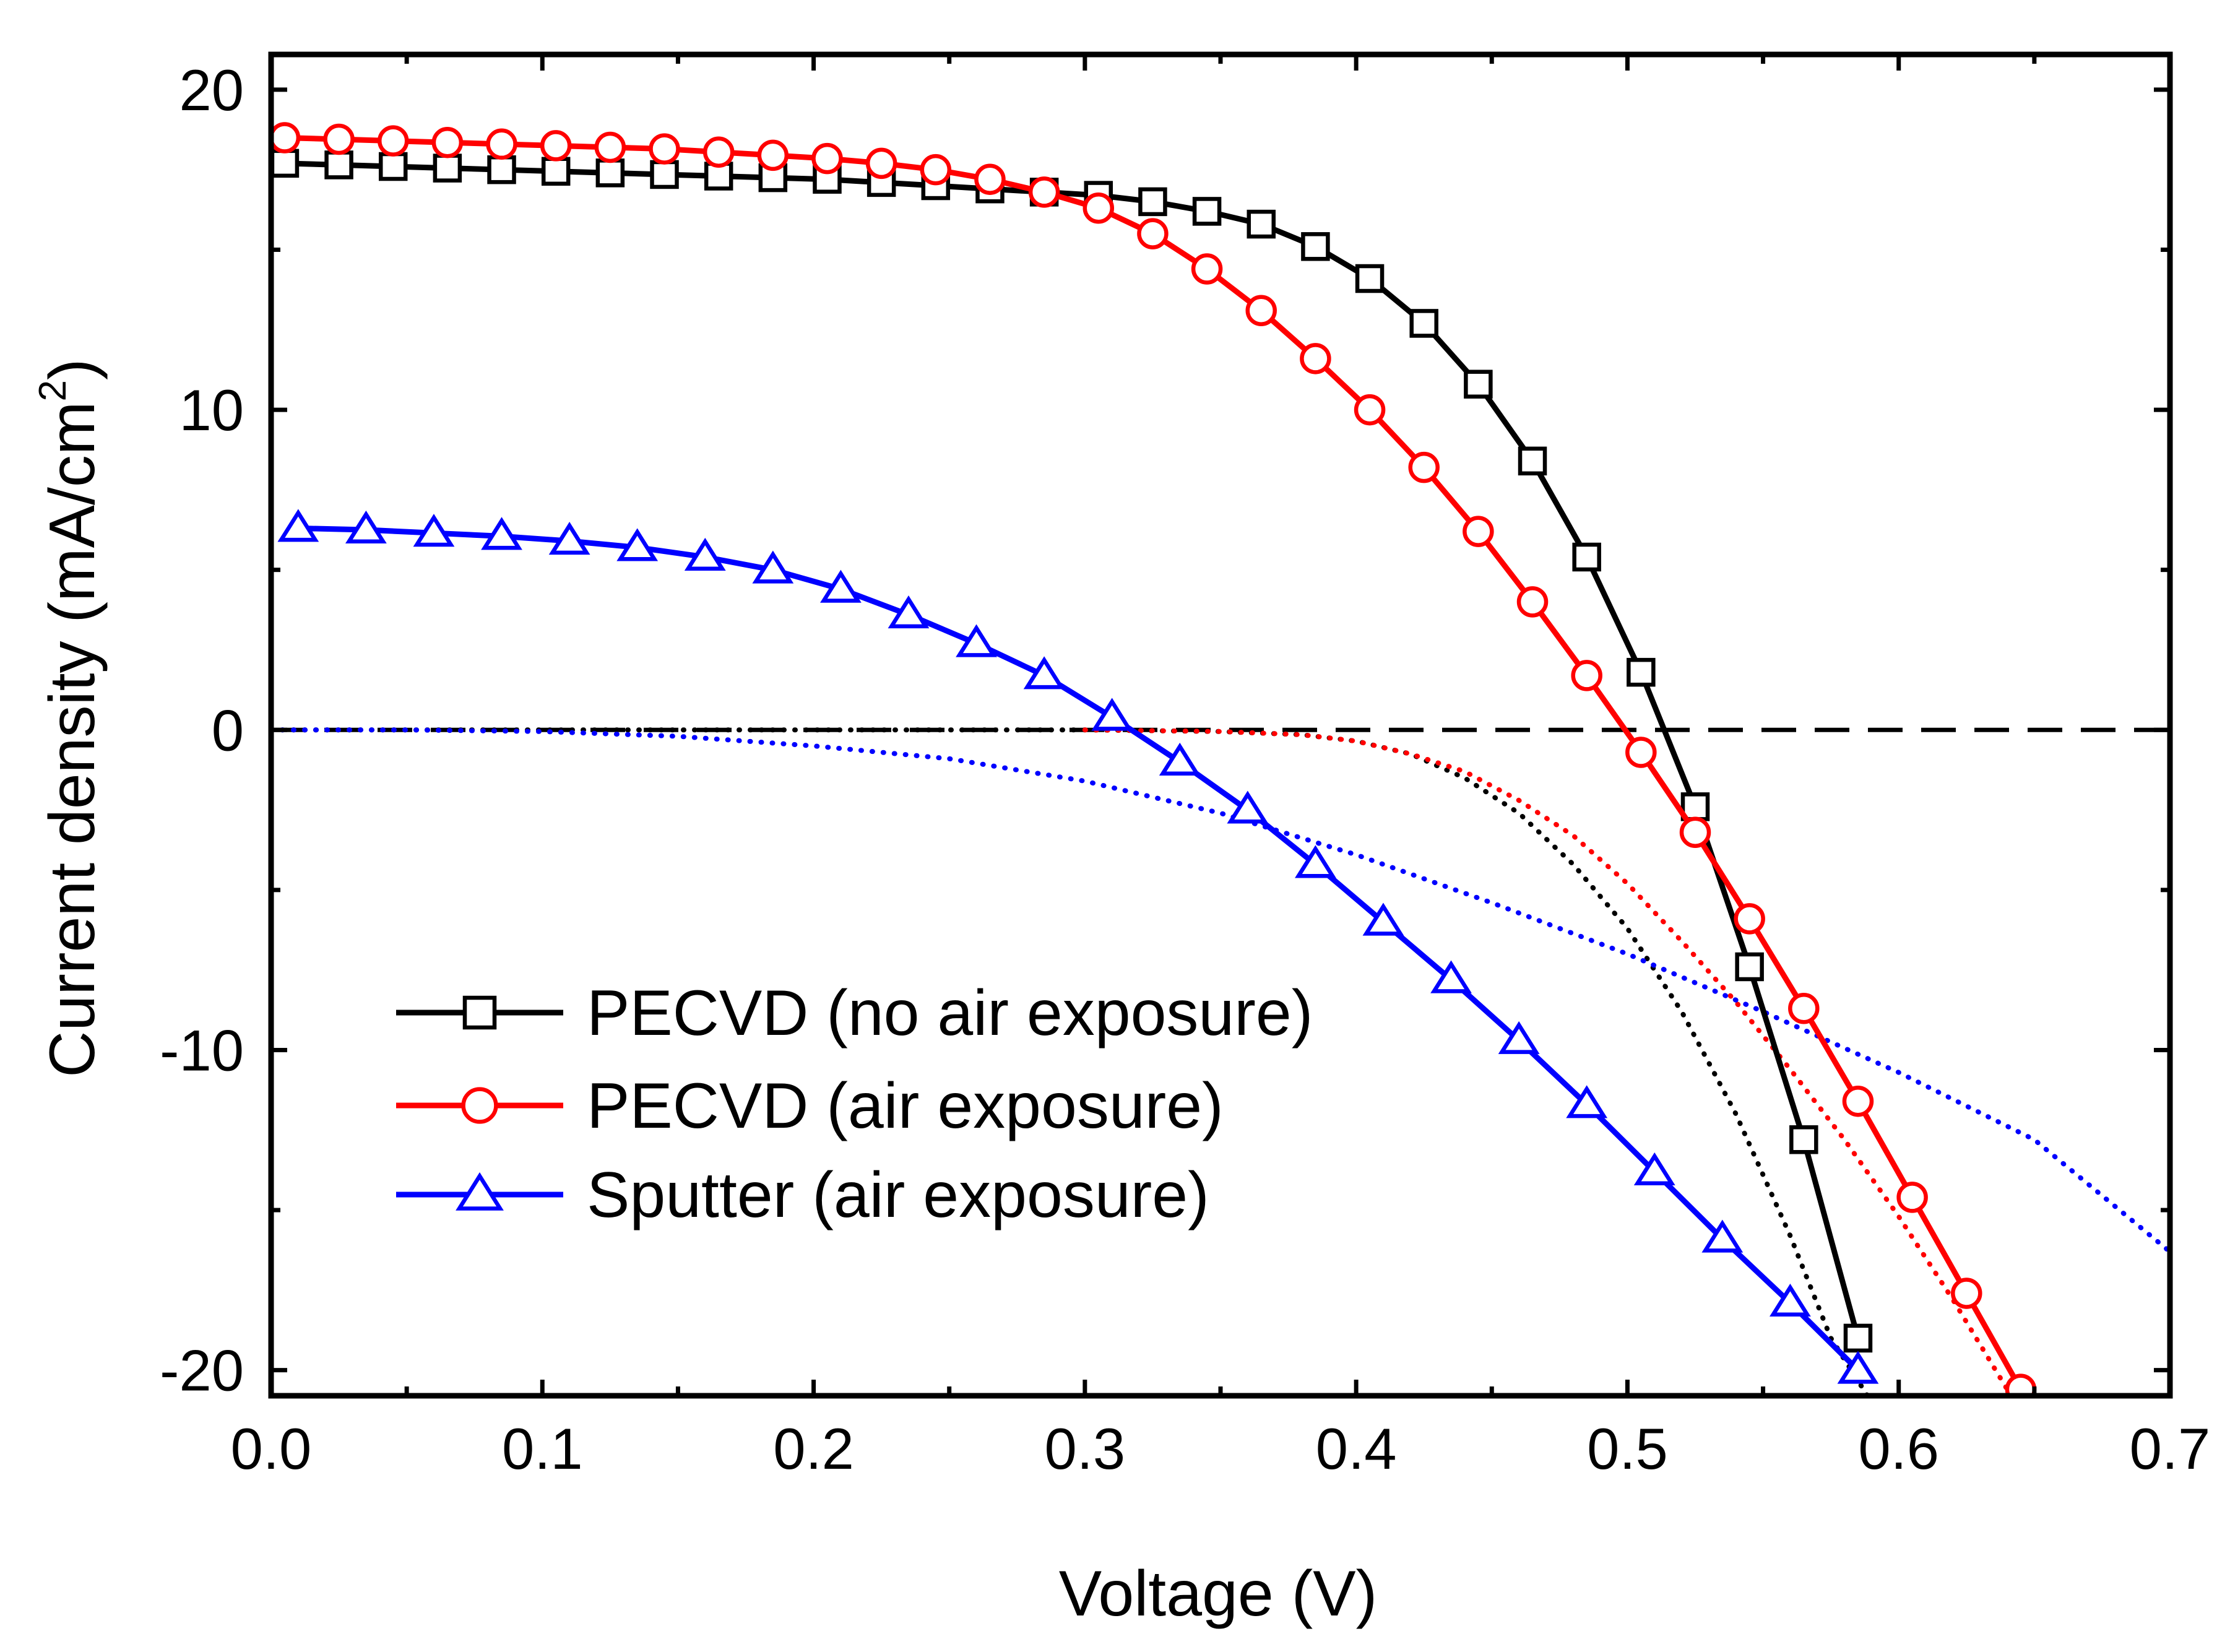 The image size is (2230, 1652). What do you see at coordinates (1627, 1448) in the screenshot?
I see `x-tick-label-5: 0.5` at bounding box center [1627, 1448].